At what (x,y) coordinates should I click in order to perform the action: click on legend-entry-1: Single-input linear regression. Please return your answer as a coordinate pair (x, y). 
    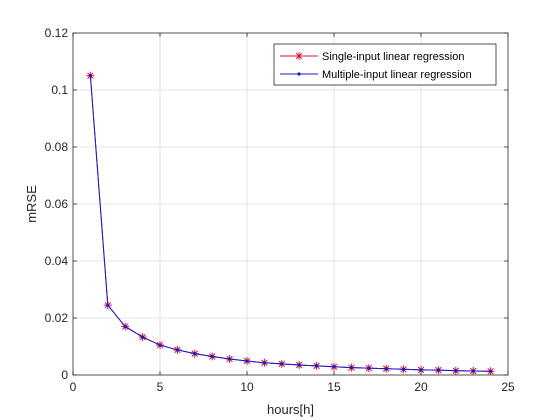
    Looking at the image, I should click on (372, 57).